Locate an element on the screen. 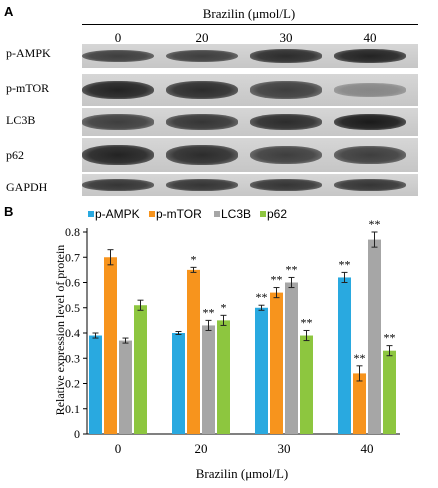 Image resolution: width=438 pixels, height=488 pixels. y-axis-label: Relative expression level of protein is located at coordinates (60, 330).